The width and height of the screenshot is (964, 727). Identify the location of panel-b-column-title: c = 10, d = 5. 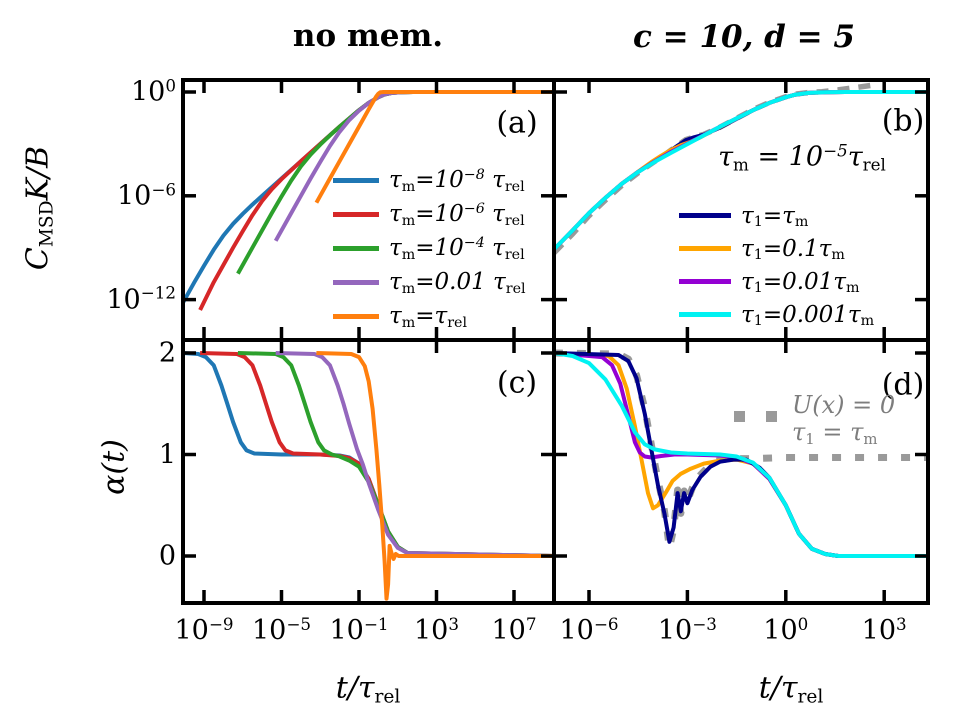
(744, 37).